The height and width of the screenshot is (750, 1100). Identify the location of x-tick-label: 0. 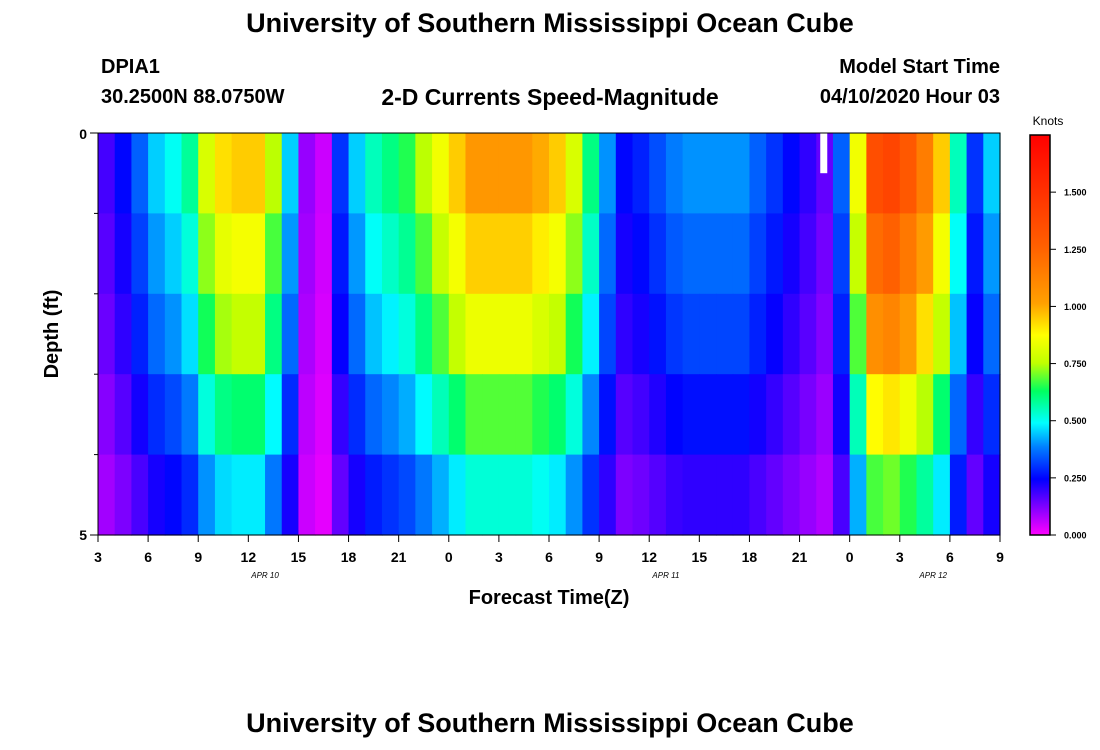
(850, 557).